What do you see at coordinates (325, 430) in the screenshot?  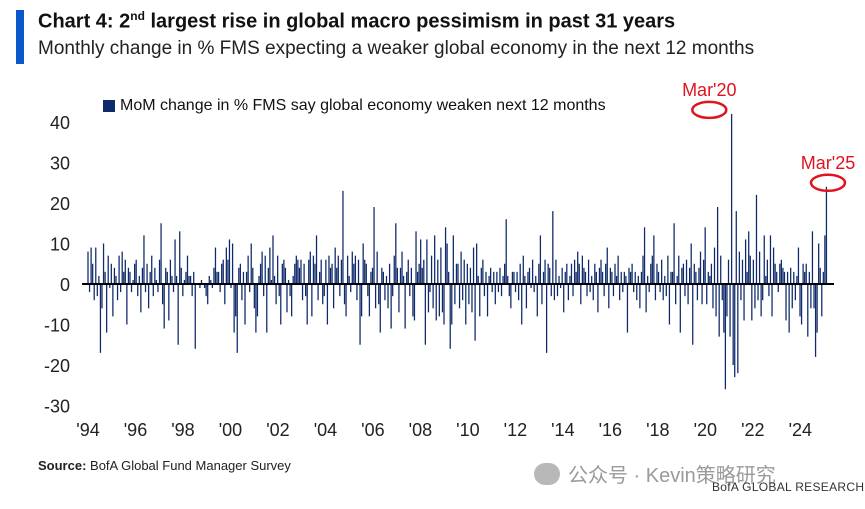 I see `x-tick-label: '04` at bounding box center [325, 430].